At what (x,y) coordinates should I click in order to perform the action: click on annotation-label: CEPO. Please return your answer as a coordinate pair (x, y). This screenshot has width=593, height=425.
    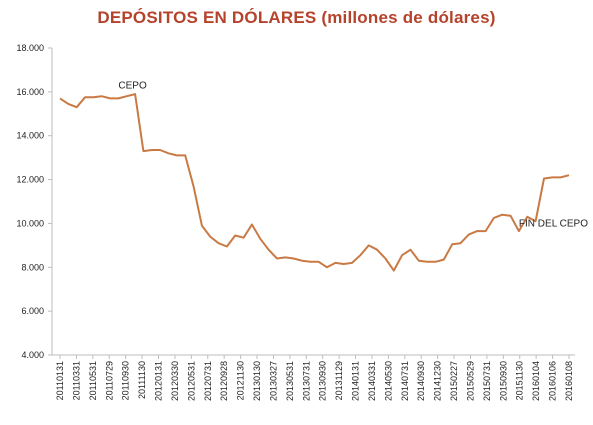
    Looking at the image, I should click on (132, 86).